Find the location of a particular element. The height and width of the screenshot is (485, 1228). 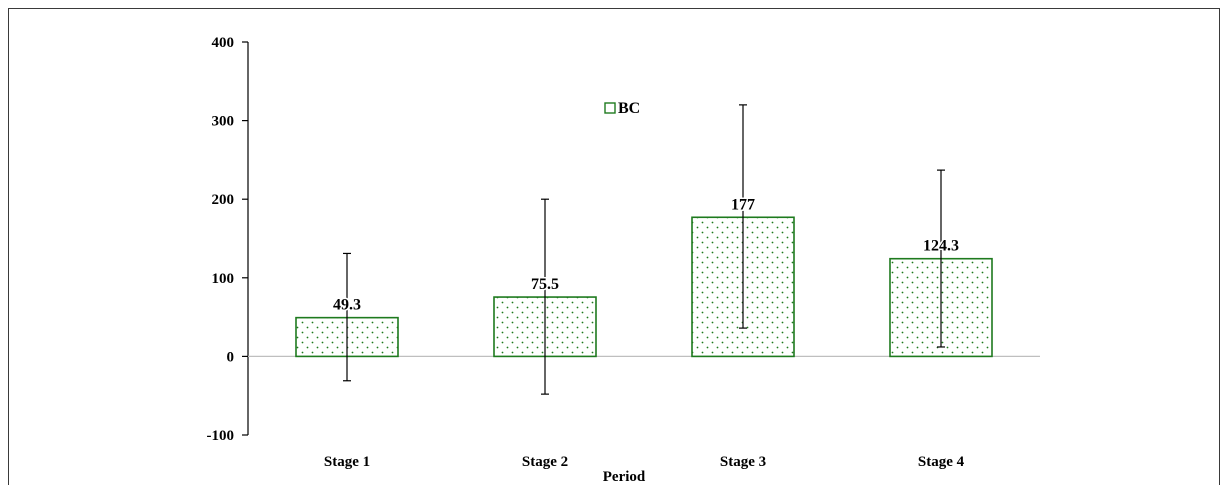

data-label: 177 is located at coordinates (743, 204).